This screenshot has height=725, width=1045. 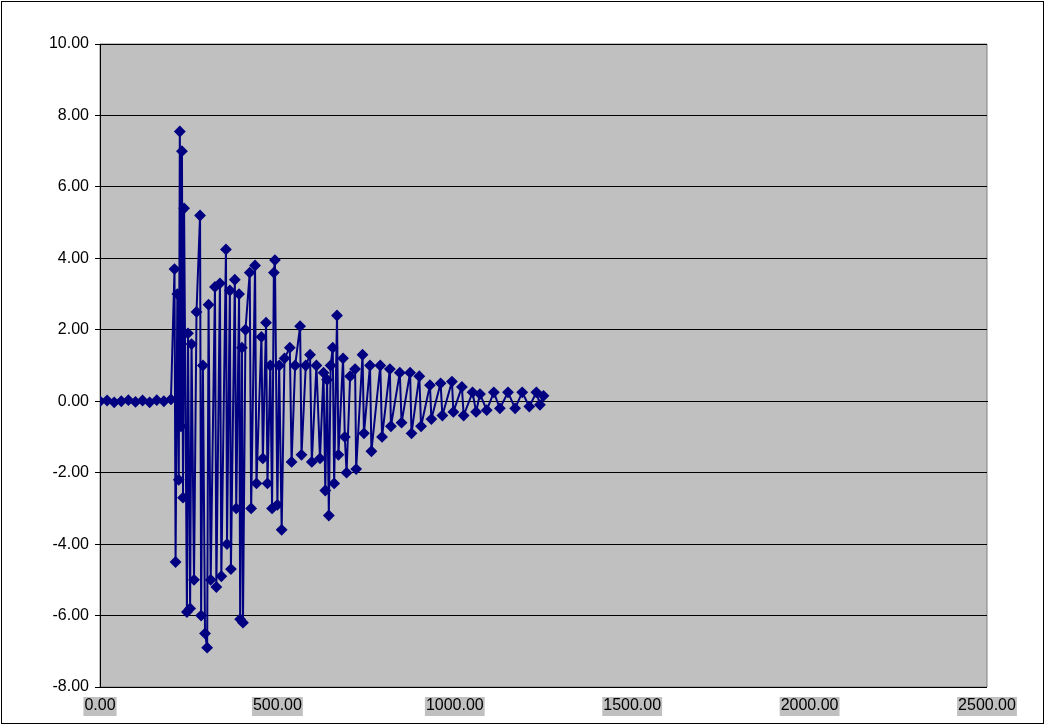 What do you see at coordinates (71, 686) in the screenshot?
I see `y-tick-label: -8.00` at bounding box center [71, 686].